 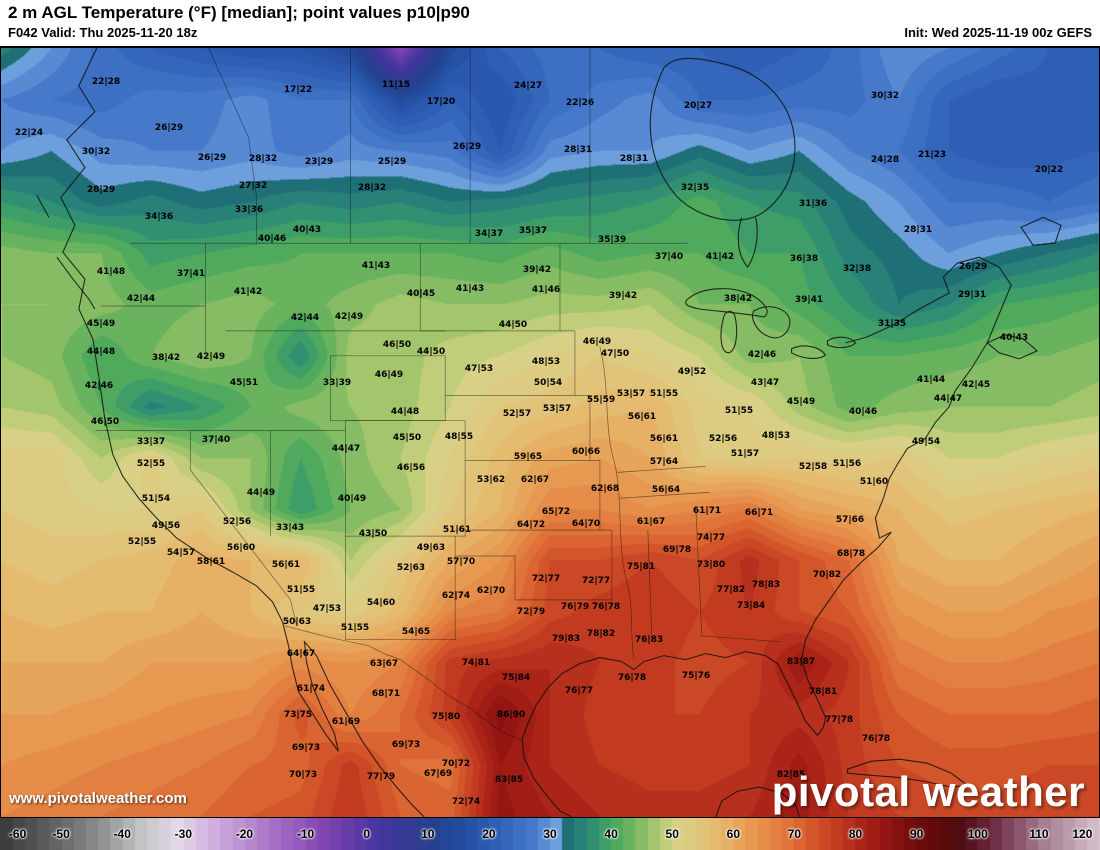 What do you see at coordinates (531, 525) in the screenshot?
I see `point-value-label: 64|72` at bounding box center [531, 525].